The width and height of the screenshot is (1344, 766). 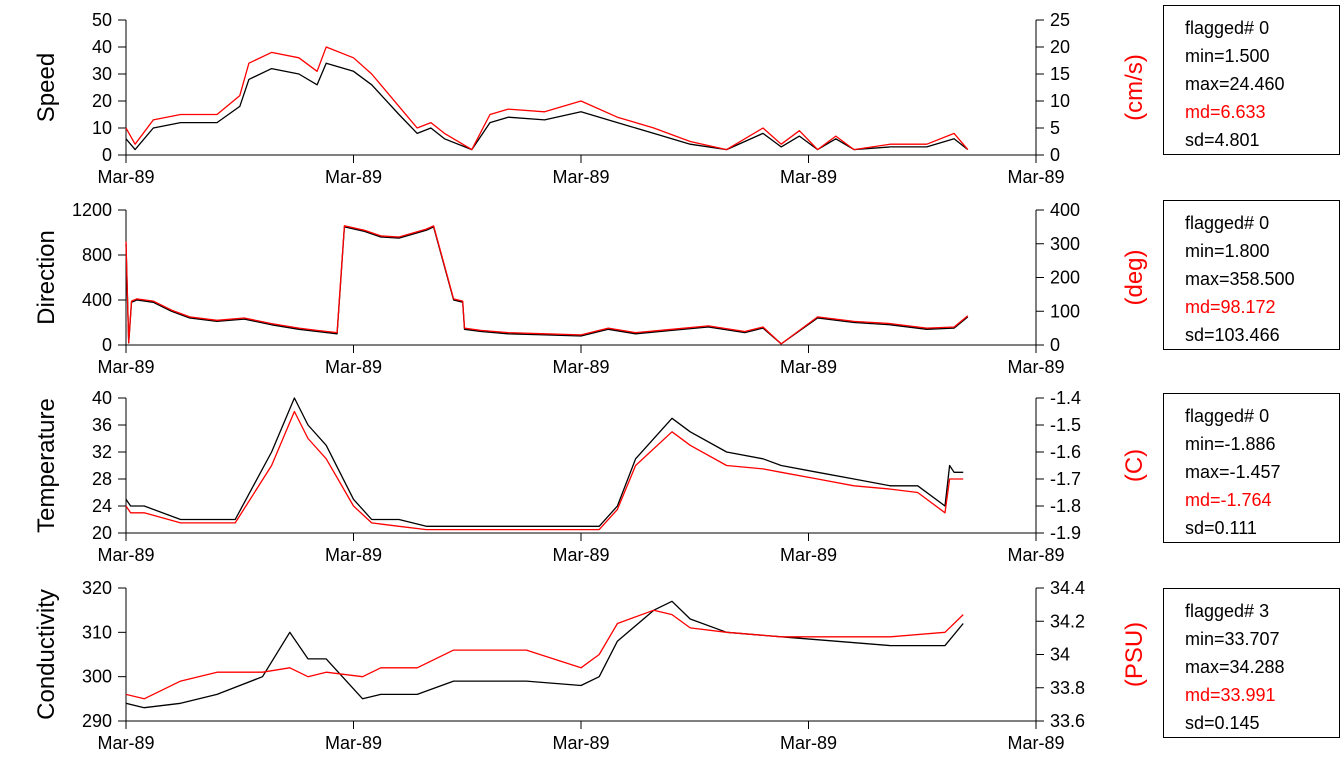 What do you see at coordinates (1228, 500) in the screenshot?
I see `stat-md: md=-1.764` at bounding box center [1228, 500].